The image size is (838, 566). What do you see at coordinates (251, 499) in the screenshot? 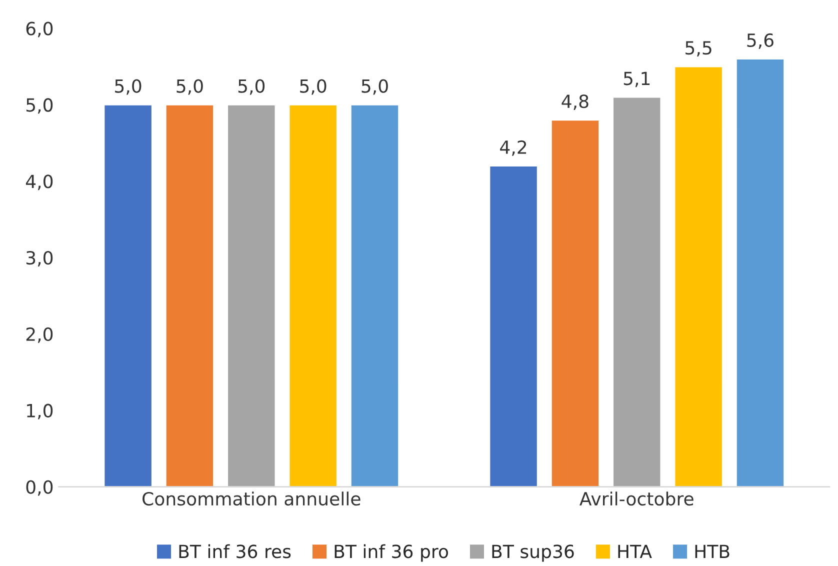
I see `x-tick-label: Consommation annuelle` at bounding box center [251, 499].